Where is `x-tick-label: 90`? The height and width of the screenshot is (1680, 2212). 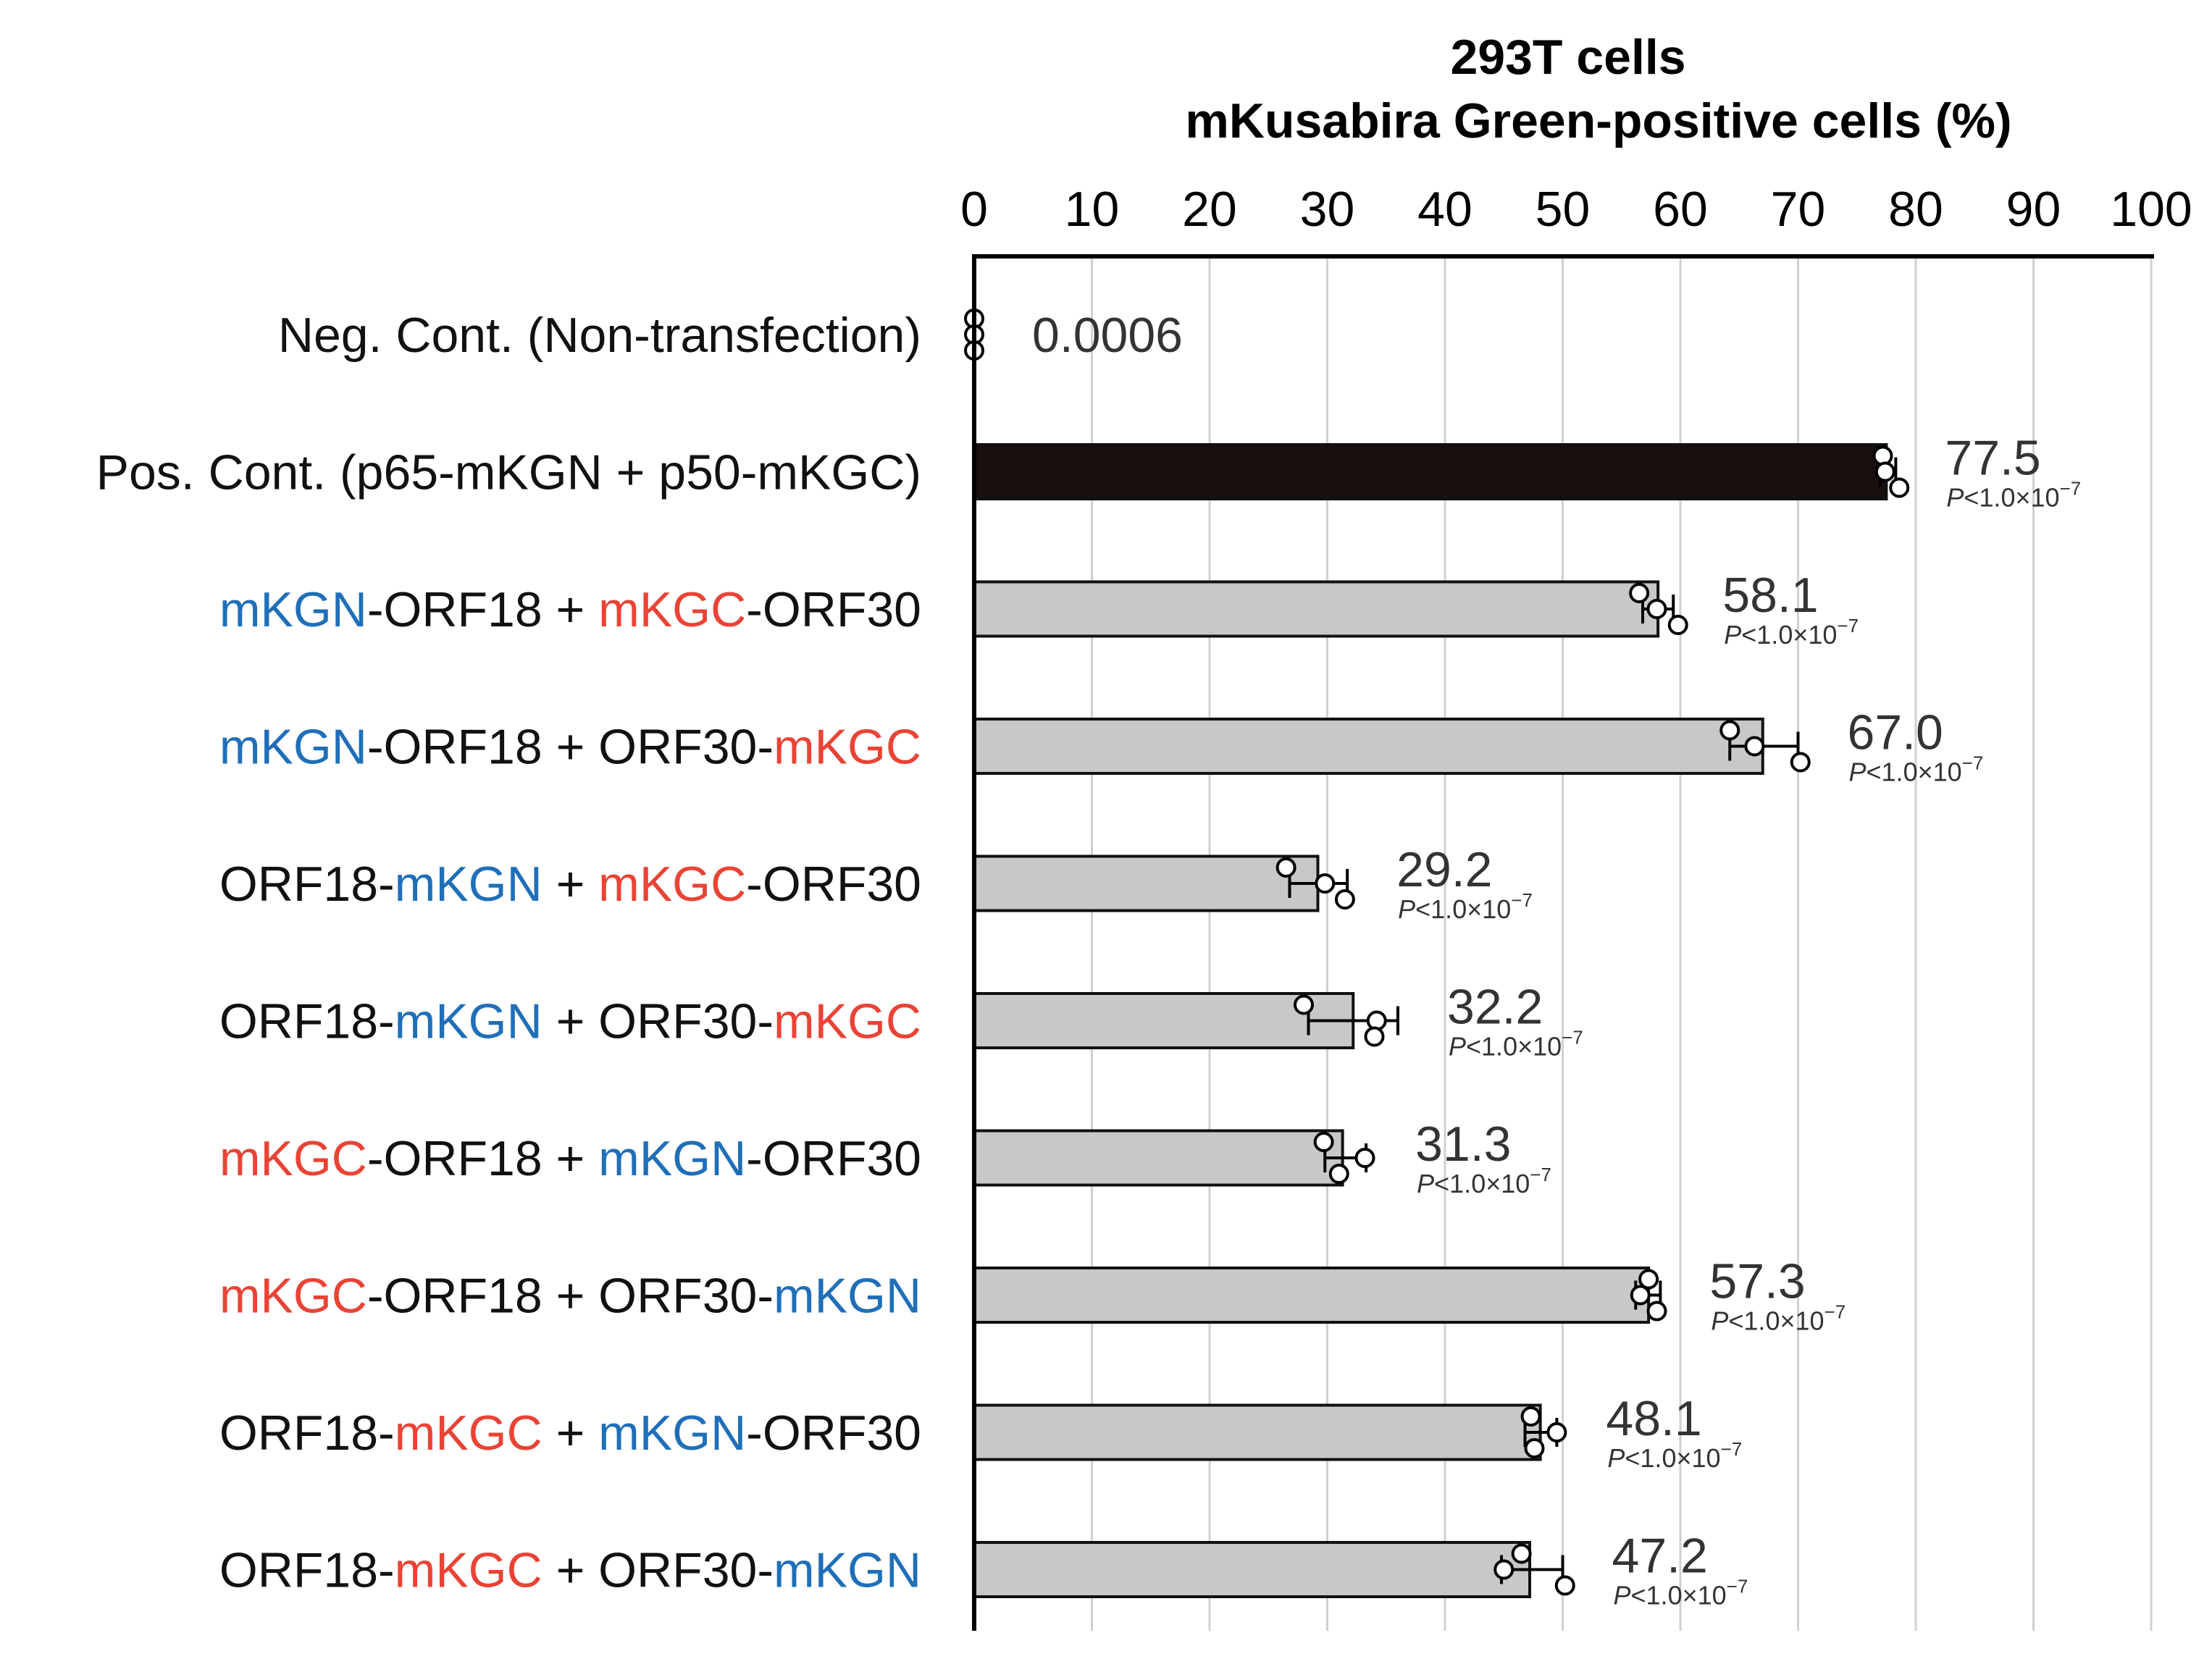
x-tick-label: 90 is located at coordinates (2033, 209).